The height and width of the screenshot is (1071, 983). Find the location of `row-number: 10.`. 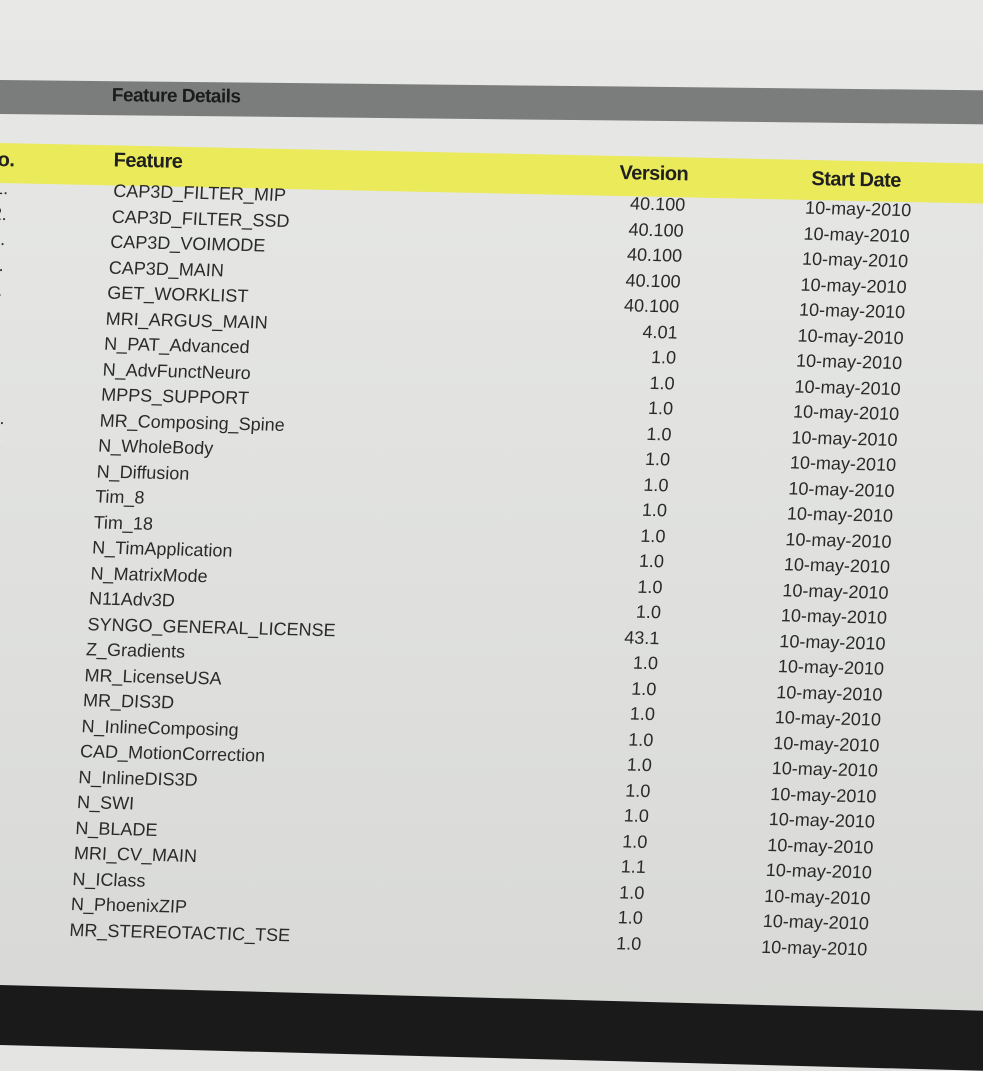

row-number: 10. is located at coordinates (3, 417).